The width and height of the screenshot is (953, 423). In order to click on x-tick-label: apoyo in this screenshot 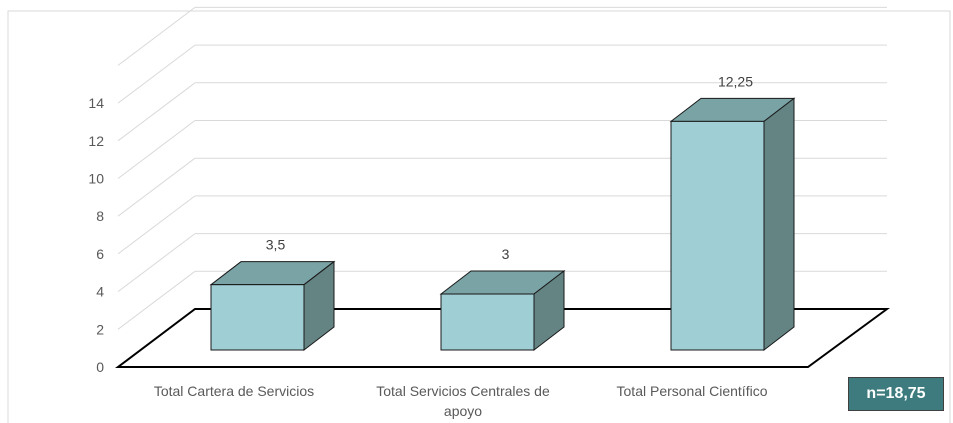, I will do `click(463, 411)`.